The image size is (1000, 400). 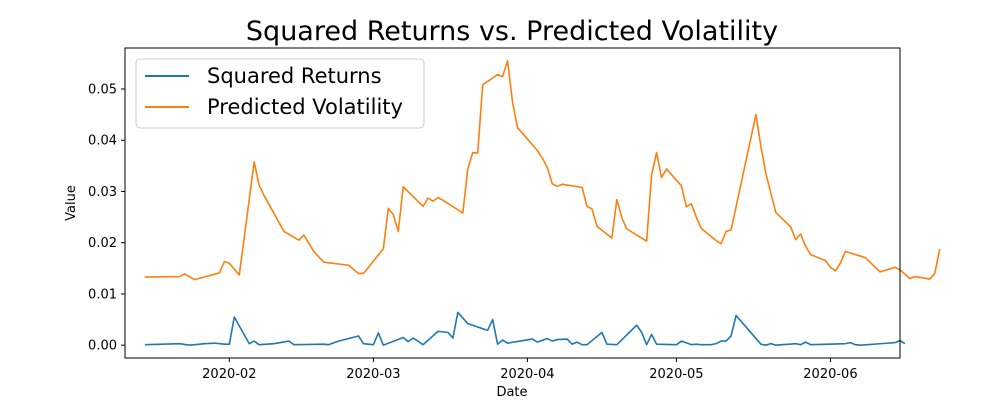 I want to click on legend: Squared Returns Predicted Volatility, so click(x=280, y=93).